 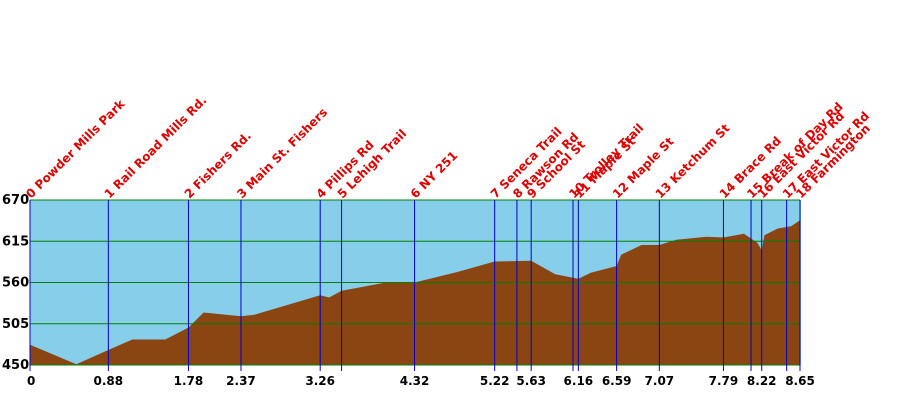 I want to click on x-tick-label: 8.65, so click(x=800, y=381).